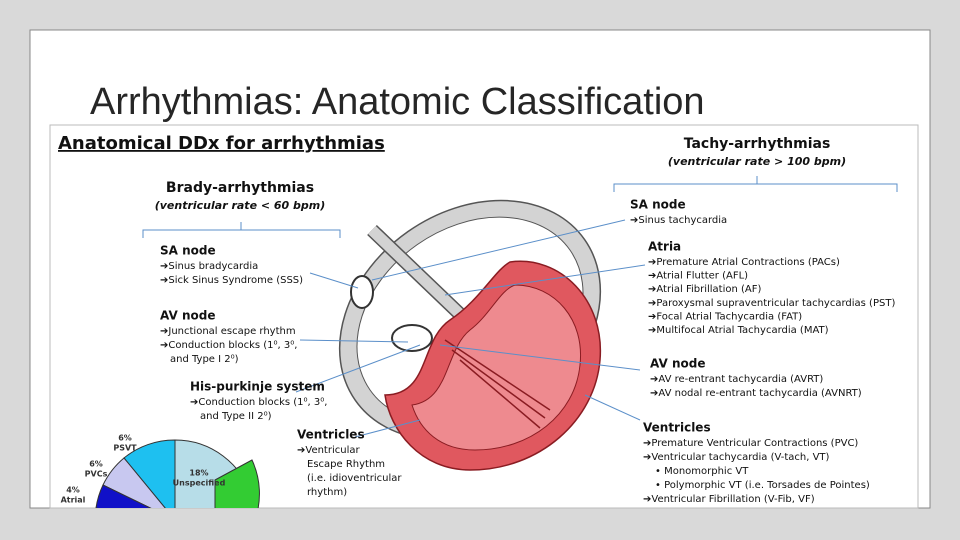 Image resolution: width=960 pixels, height=540 pixels. Describe the element at coordinates (231, 280) in the screenshot. I see `group-item: ➔Sick Sinus Syndrome (SSS)` at that location.